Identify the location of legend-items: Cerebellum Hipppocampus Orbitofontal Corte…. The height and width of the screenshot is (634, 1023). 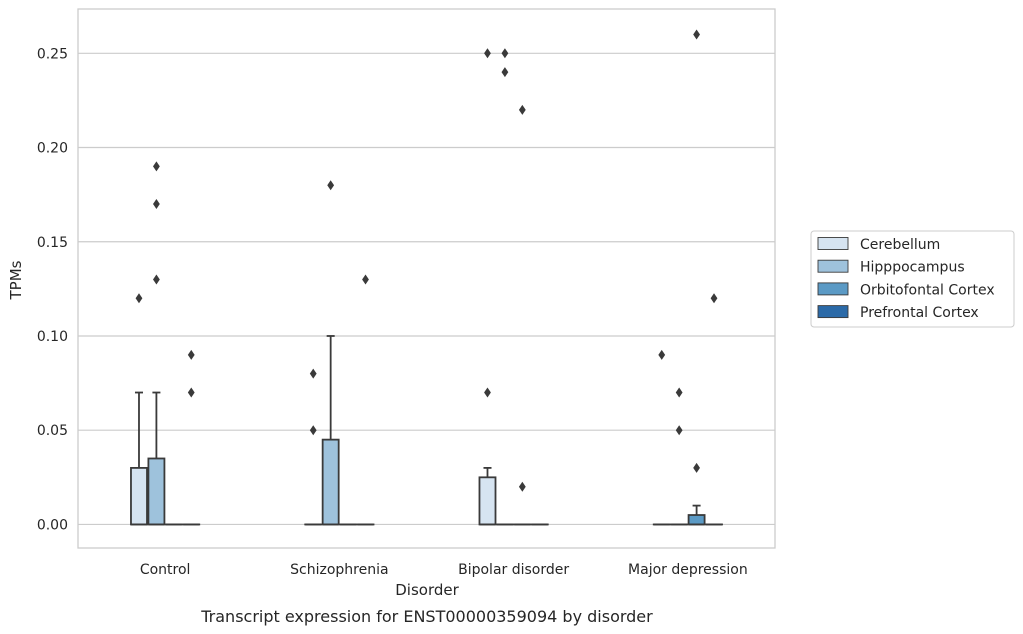
(906, 279).